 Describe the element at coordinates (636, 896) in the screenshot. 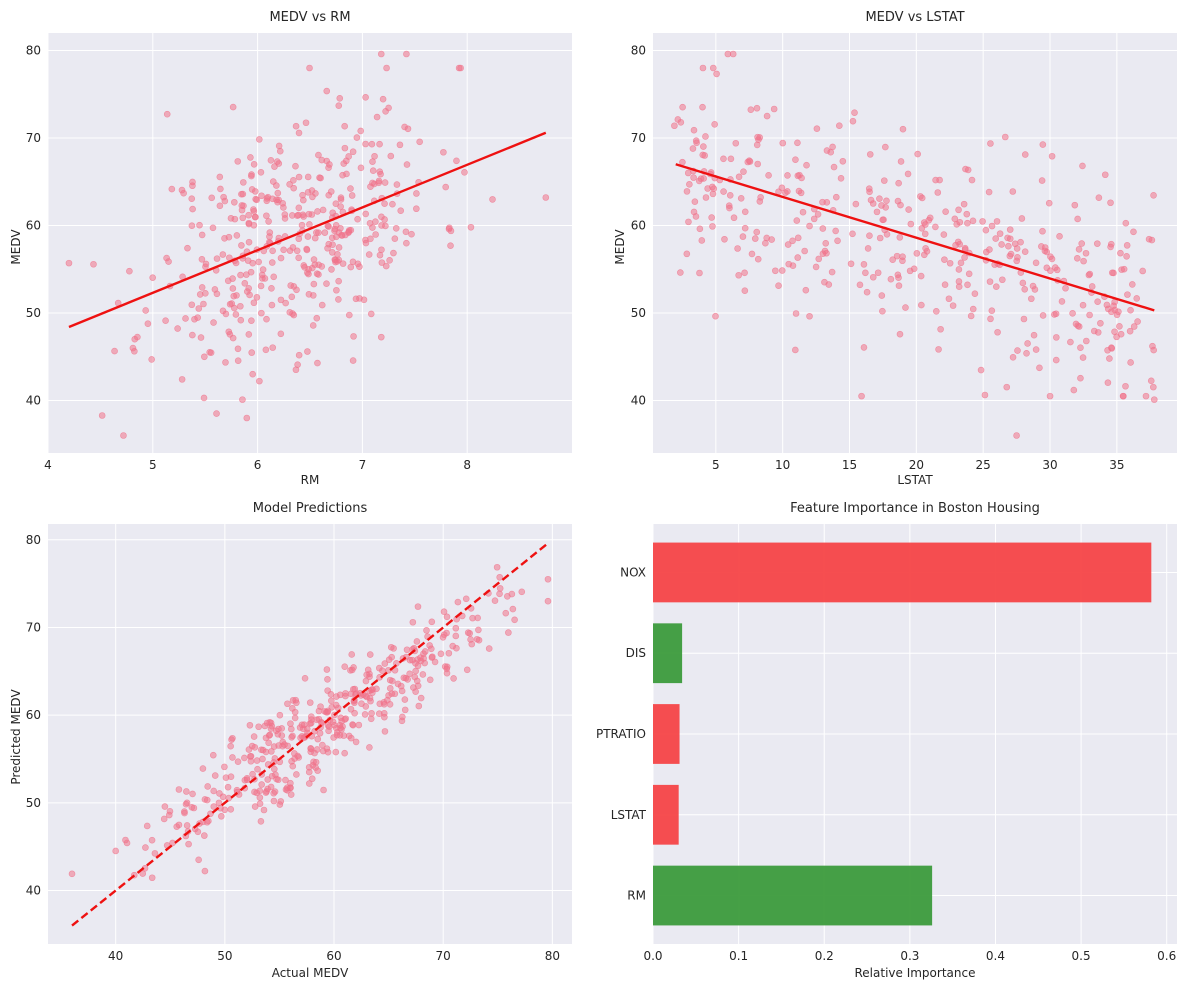

I see `category-label: RM` at that location.